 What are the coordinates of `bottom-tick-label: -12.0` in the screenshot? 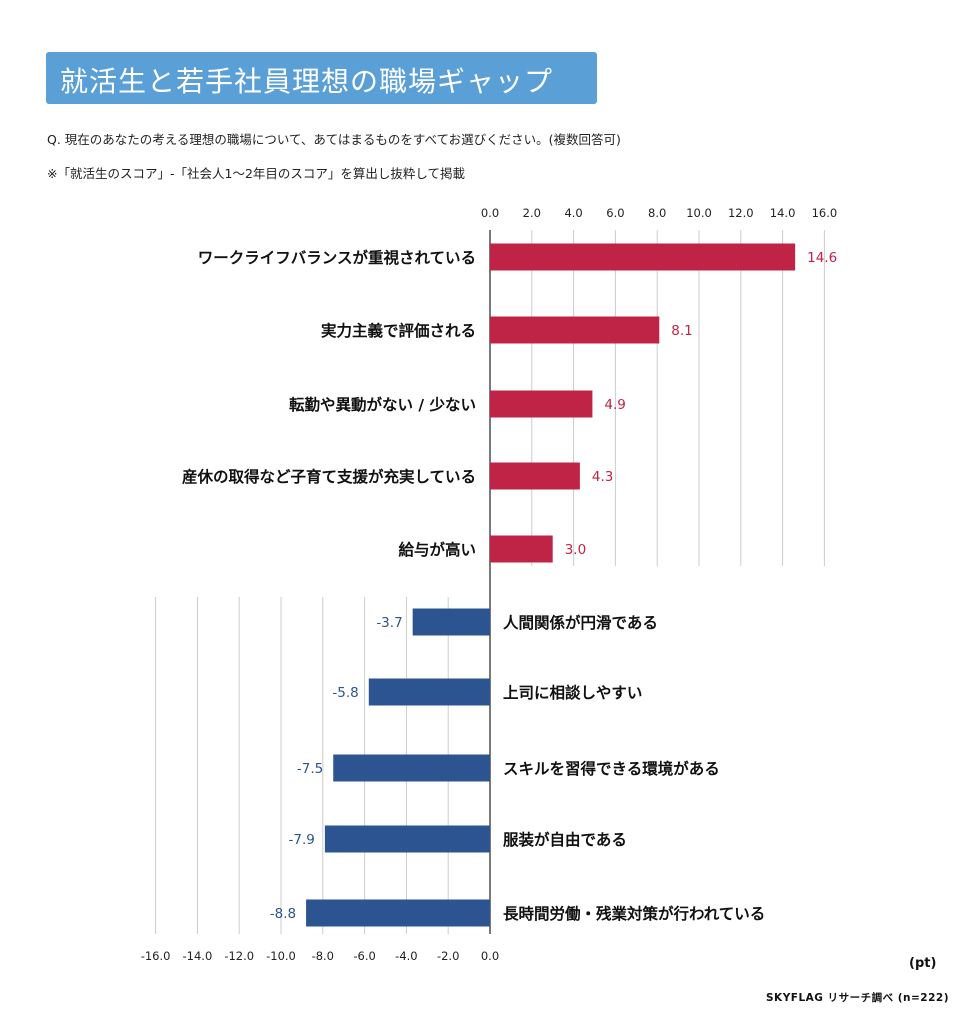 It's located at (239, 956).